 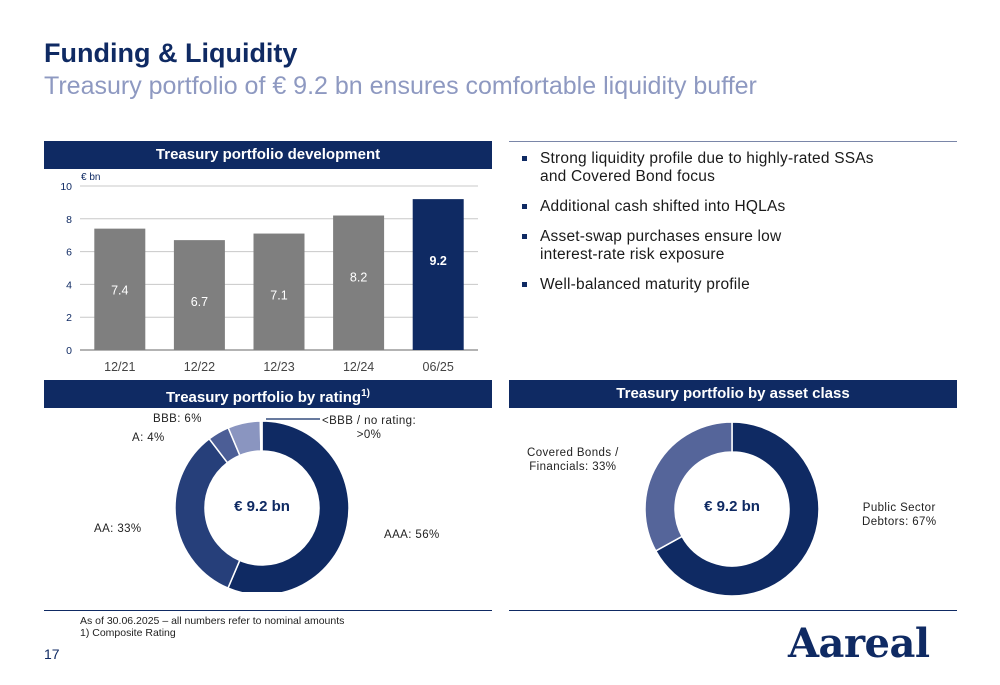 I want to click on bar-value-label: 8.2, so click(x=358, y=278).